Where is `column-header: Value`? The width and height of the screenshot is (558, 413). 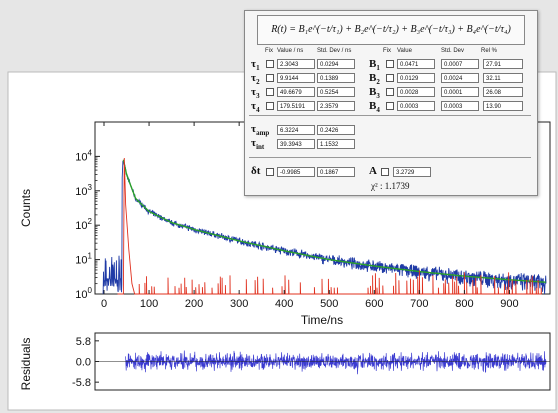 column-header: Value is located at coordinates (404, 51).